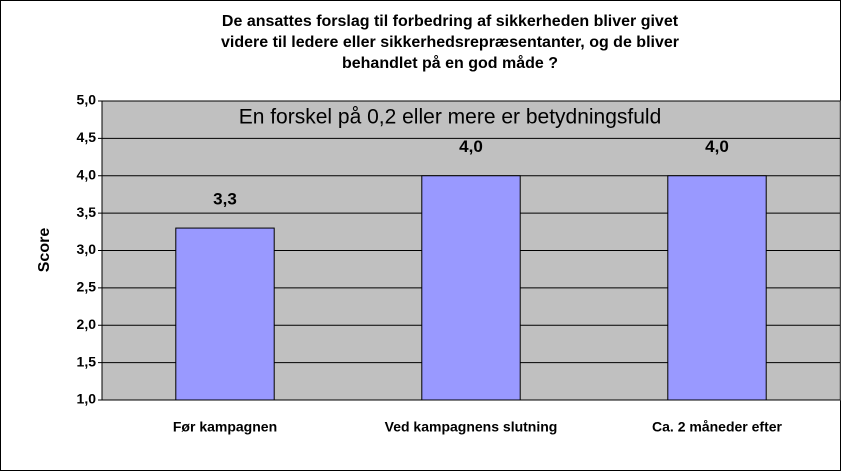  What do you see at coordinates (87, 324) in the screenshot?
I see `y-tick-label: 2,0` at bounding box center [87, 324].